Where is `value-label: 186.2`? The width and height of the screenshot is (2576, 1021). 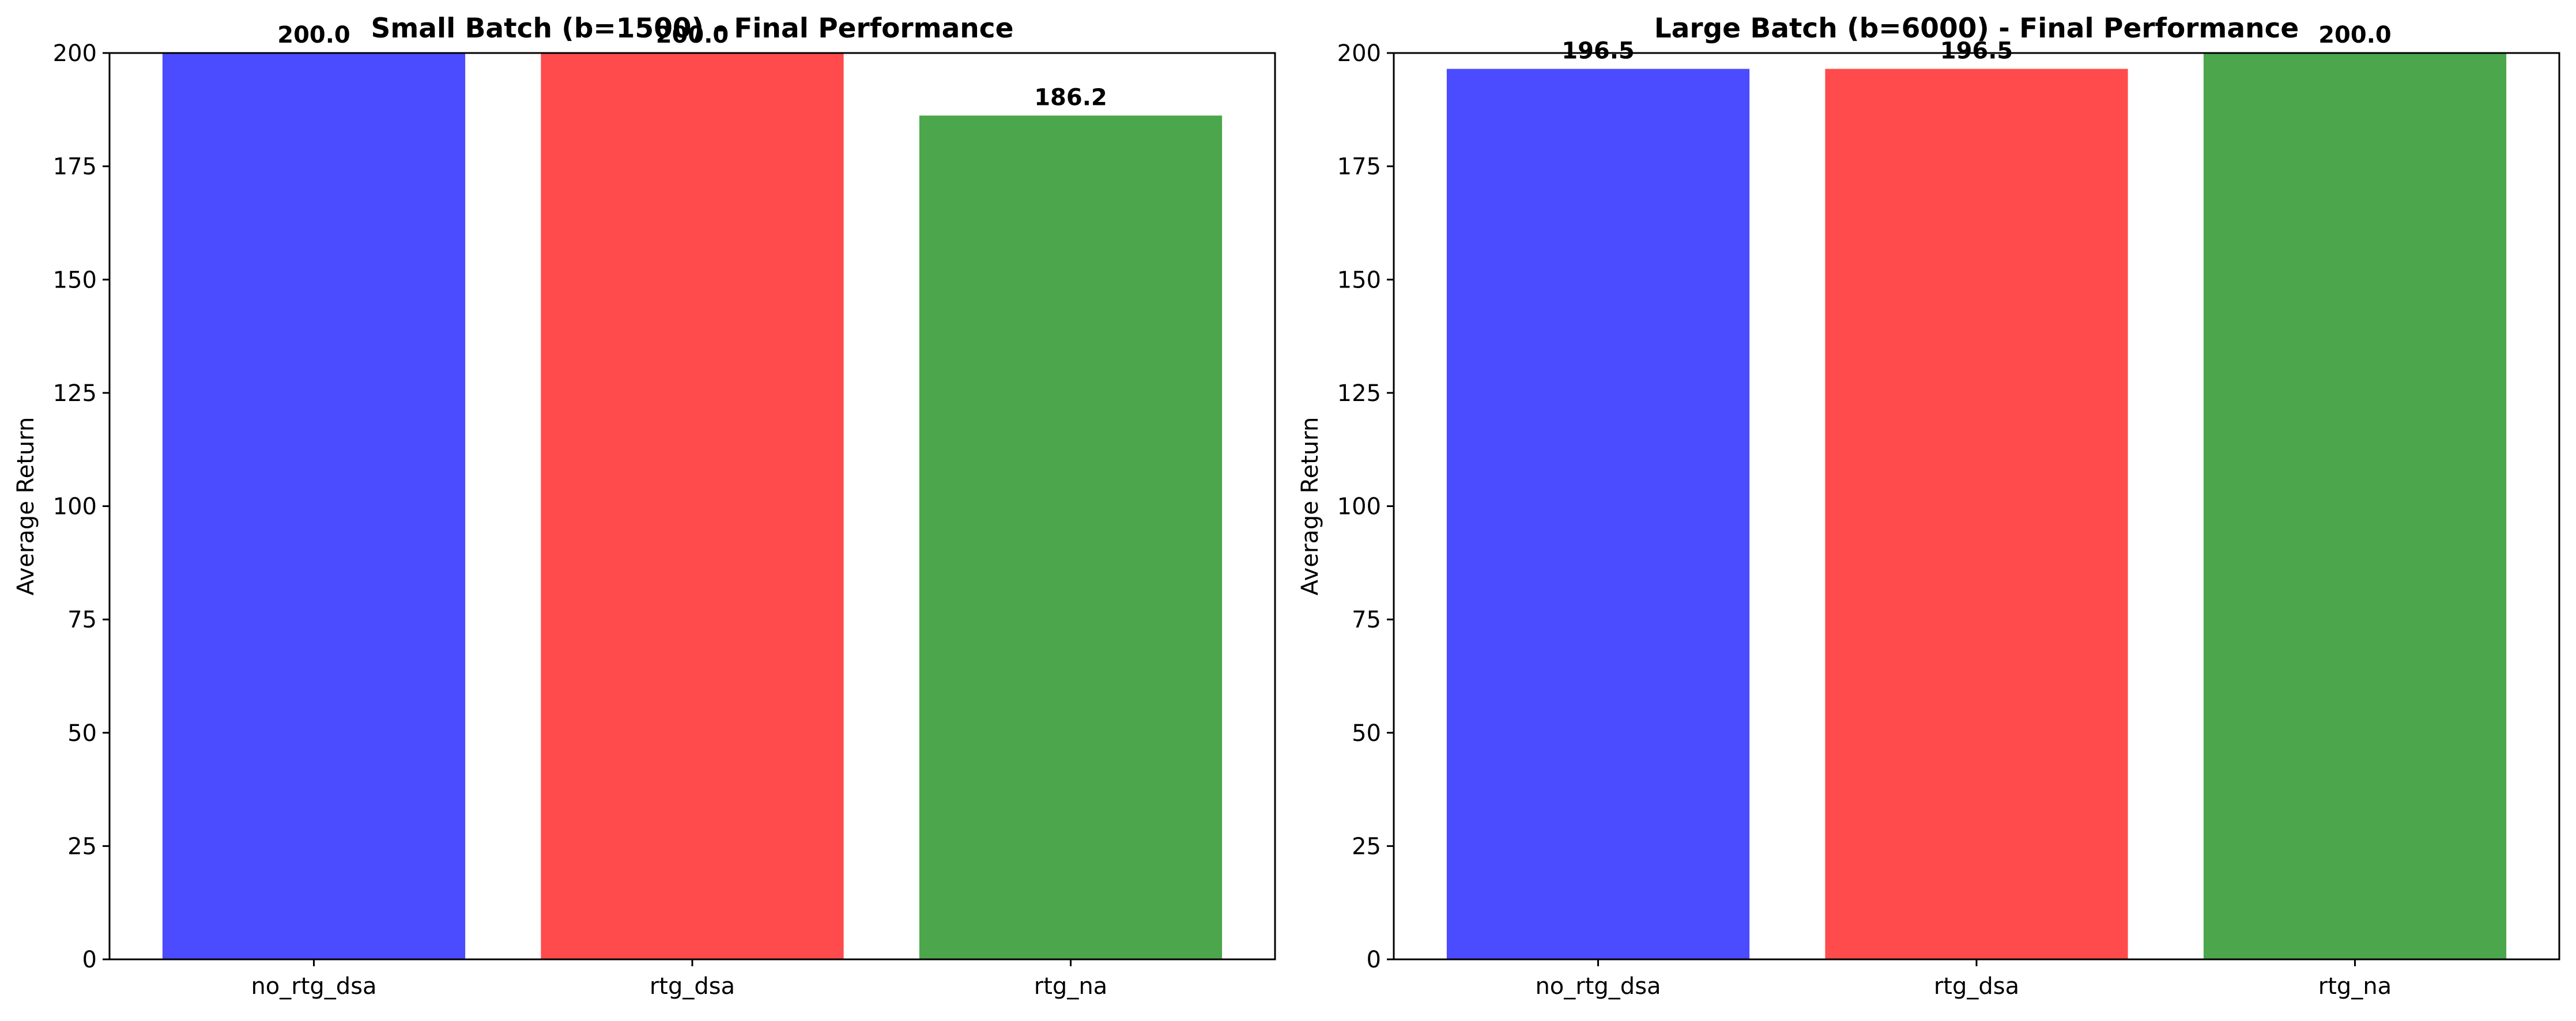
value-label: 186.2 is located at coordinates (1070, 98).